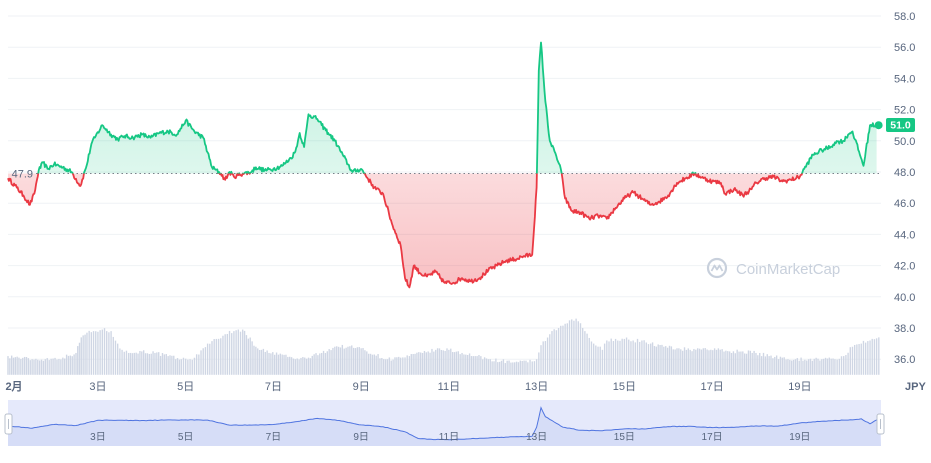  Describe the element at coordinates (444, 423) in the screenshot. I see `range-navigator: 3日 5日 7日 9日 11日 13日 15日 17日 19日` at that location.